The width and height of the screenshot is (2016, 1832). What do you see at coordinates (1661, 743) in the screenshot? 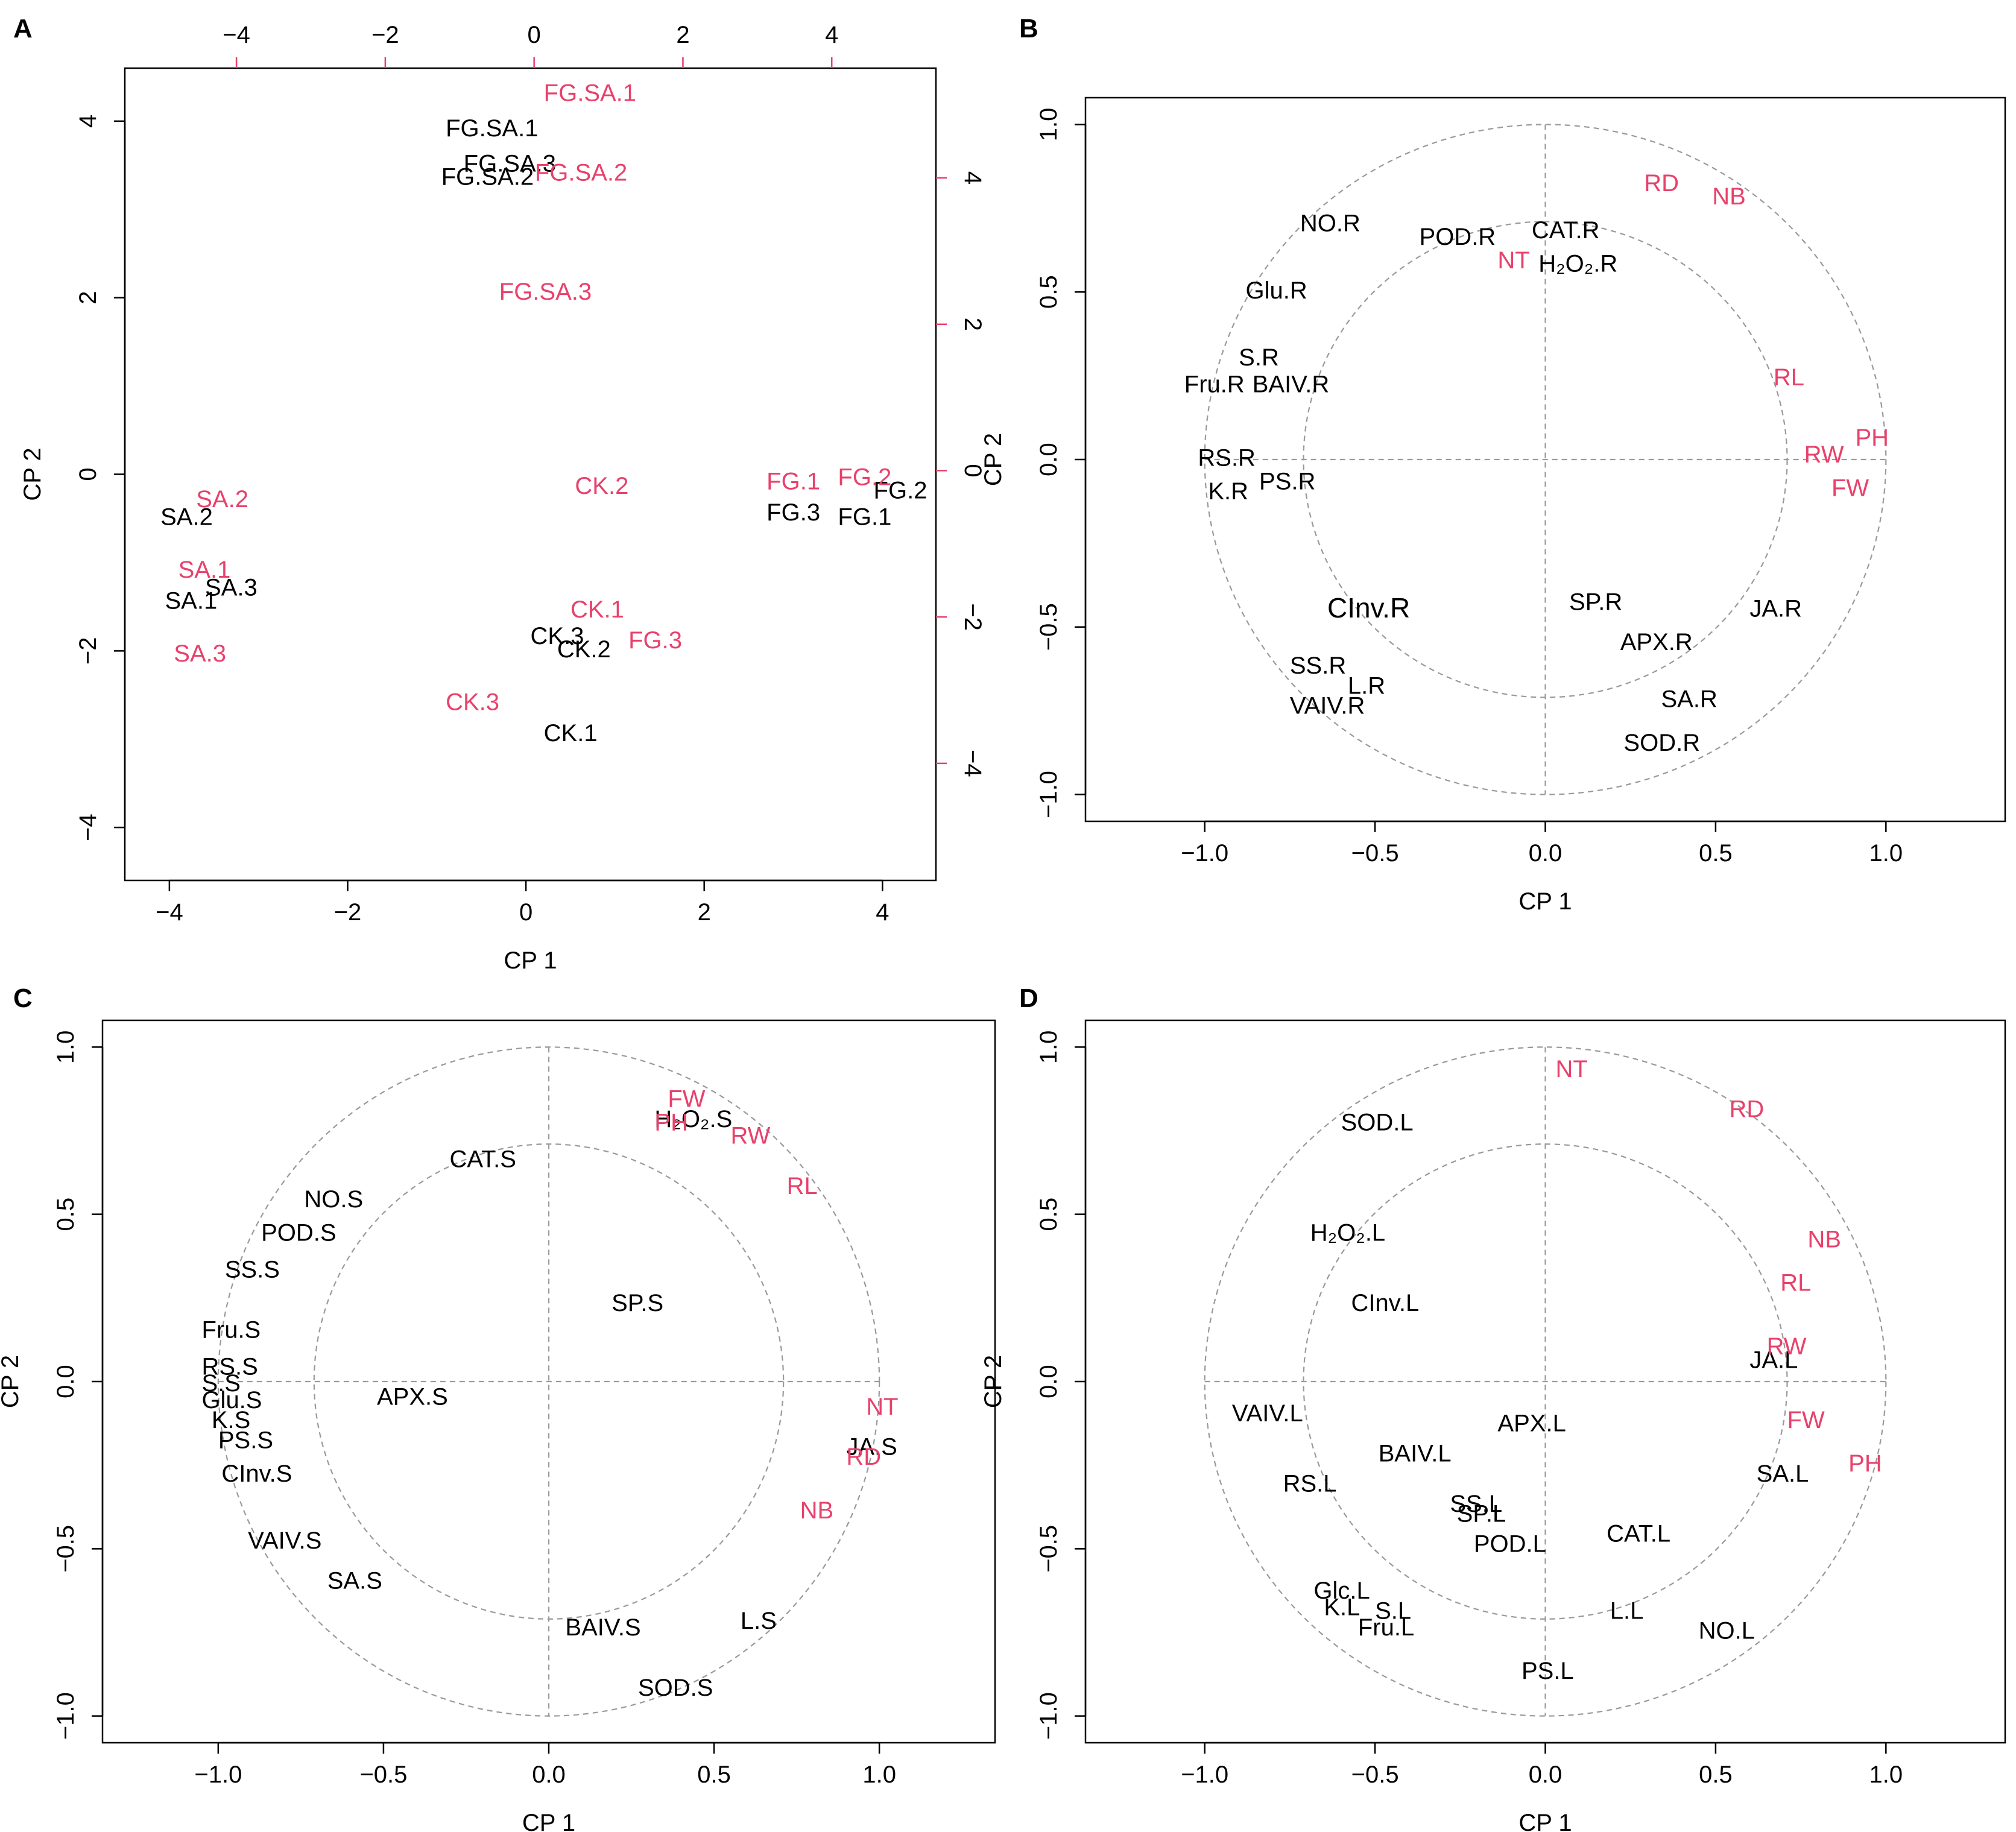
I see `sample-label: SOD.R` at bounding box center [1661, 743].